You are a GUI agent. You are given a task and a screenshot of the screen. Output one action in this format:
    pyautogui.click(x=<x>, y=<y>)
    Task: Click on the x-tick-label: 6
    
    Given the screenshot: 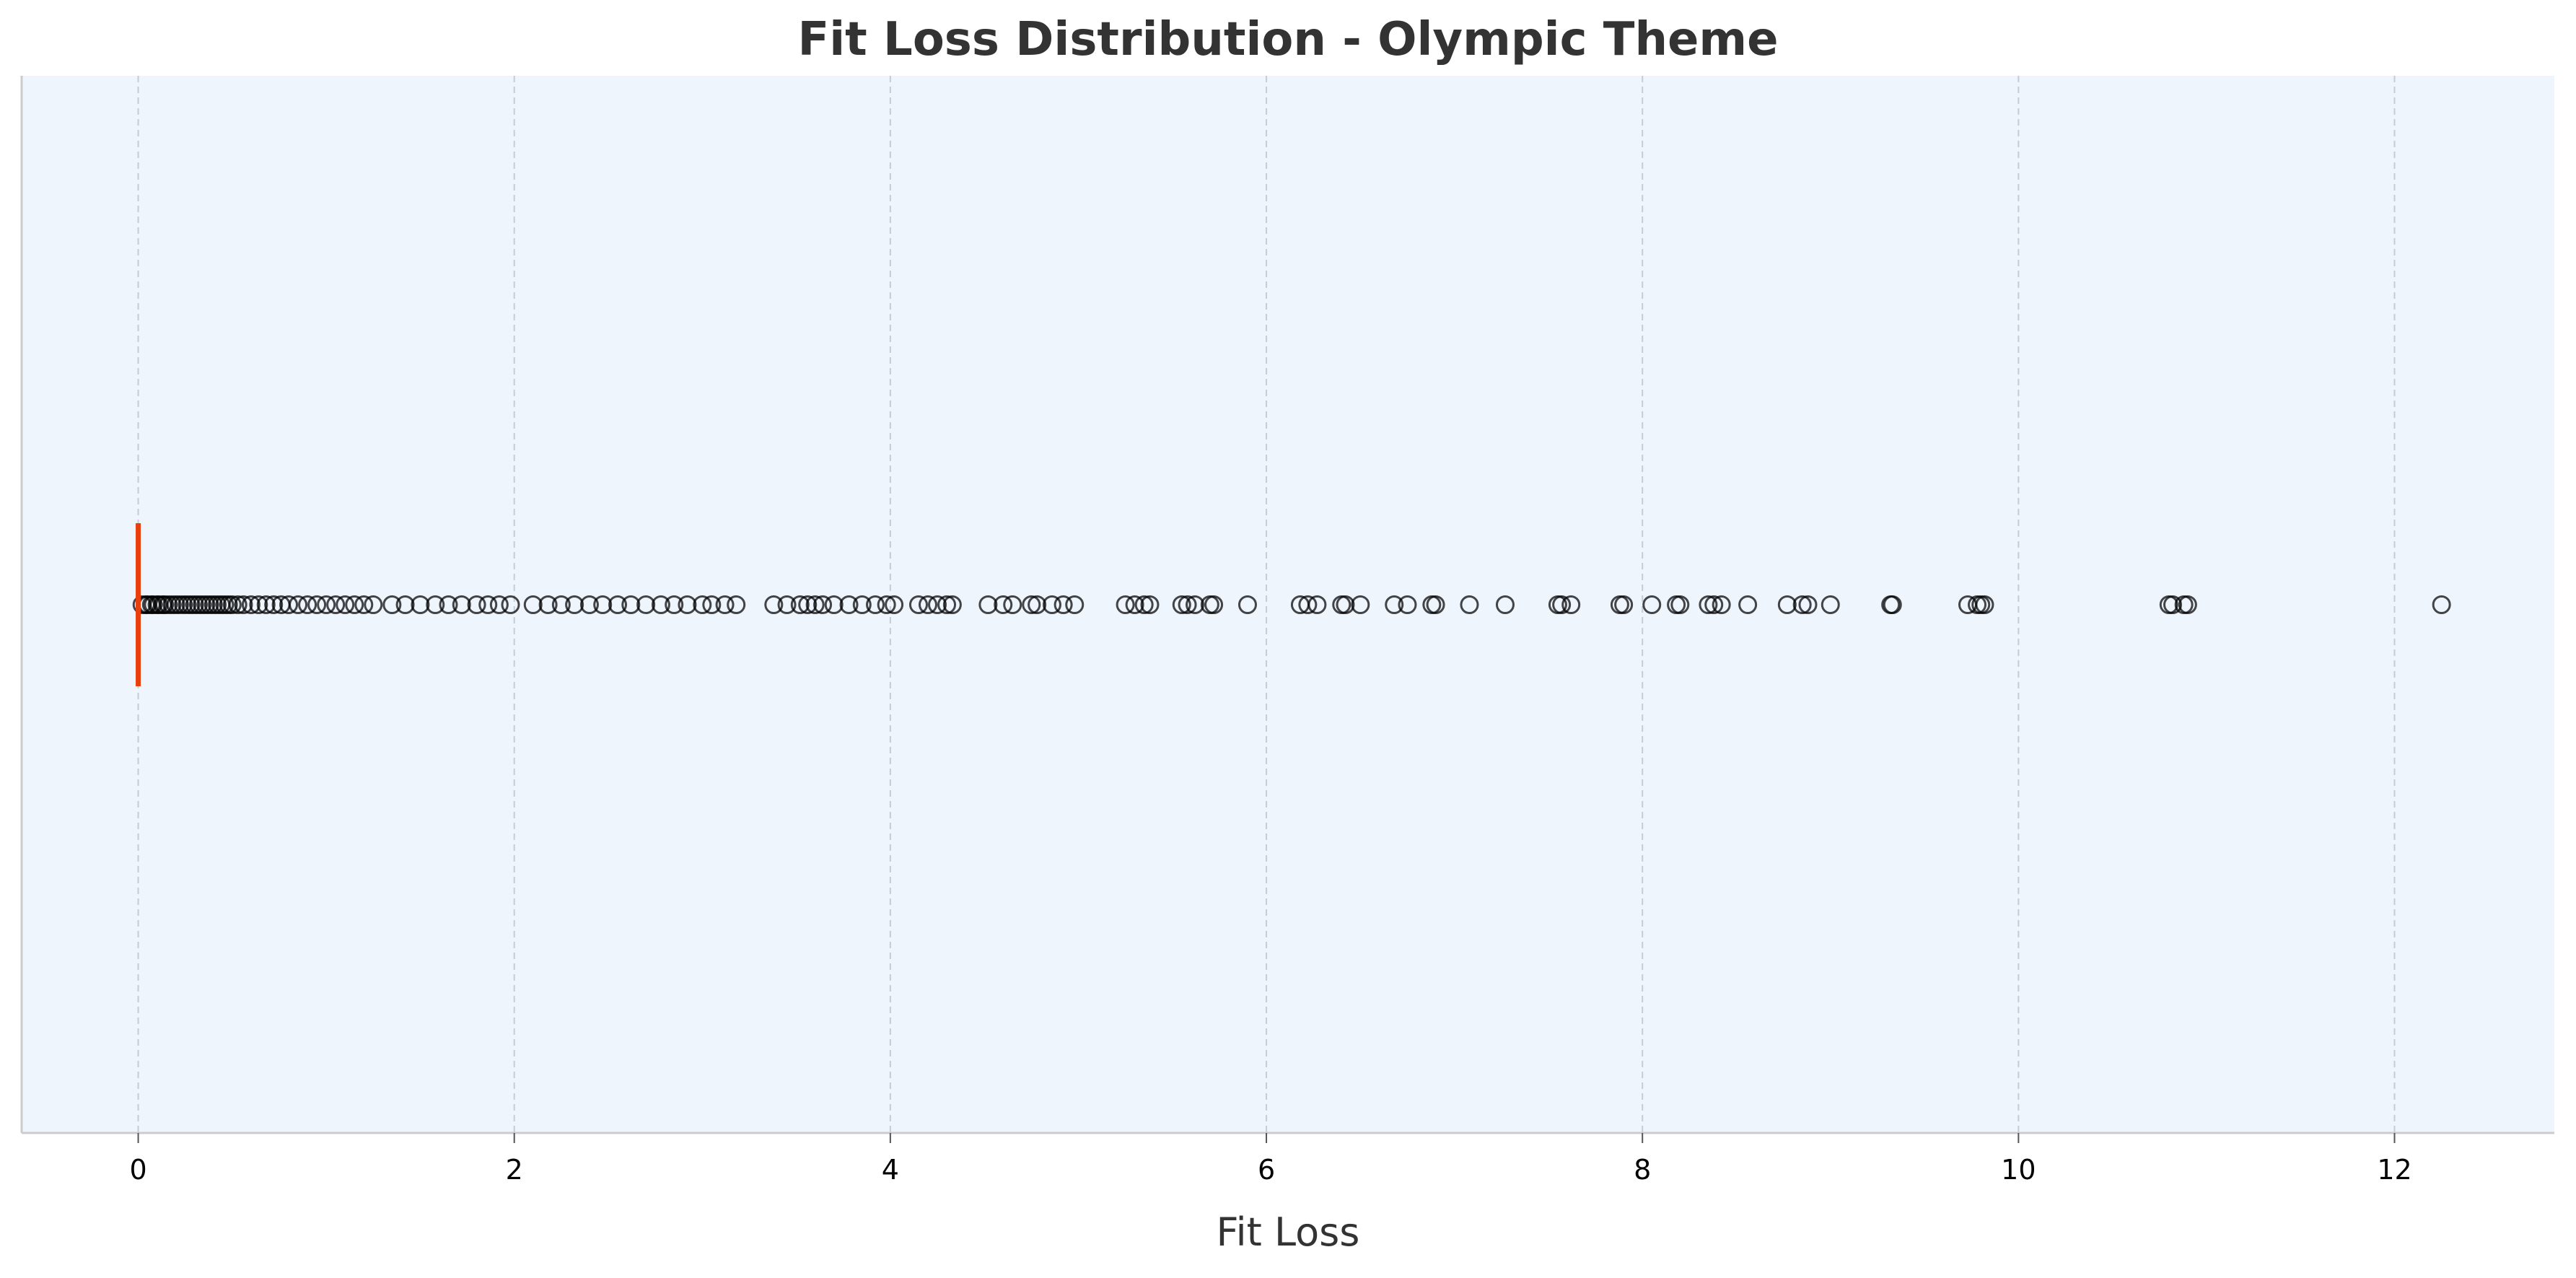 What is the action you would take?
    pyautogui.click(x=1266, y=1170)
    